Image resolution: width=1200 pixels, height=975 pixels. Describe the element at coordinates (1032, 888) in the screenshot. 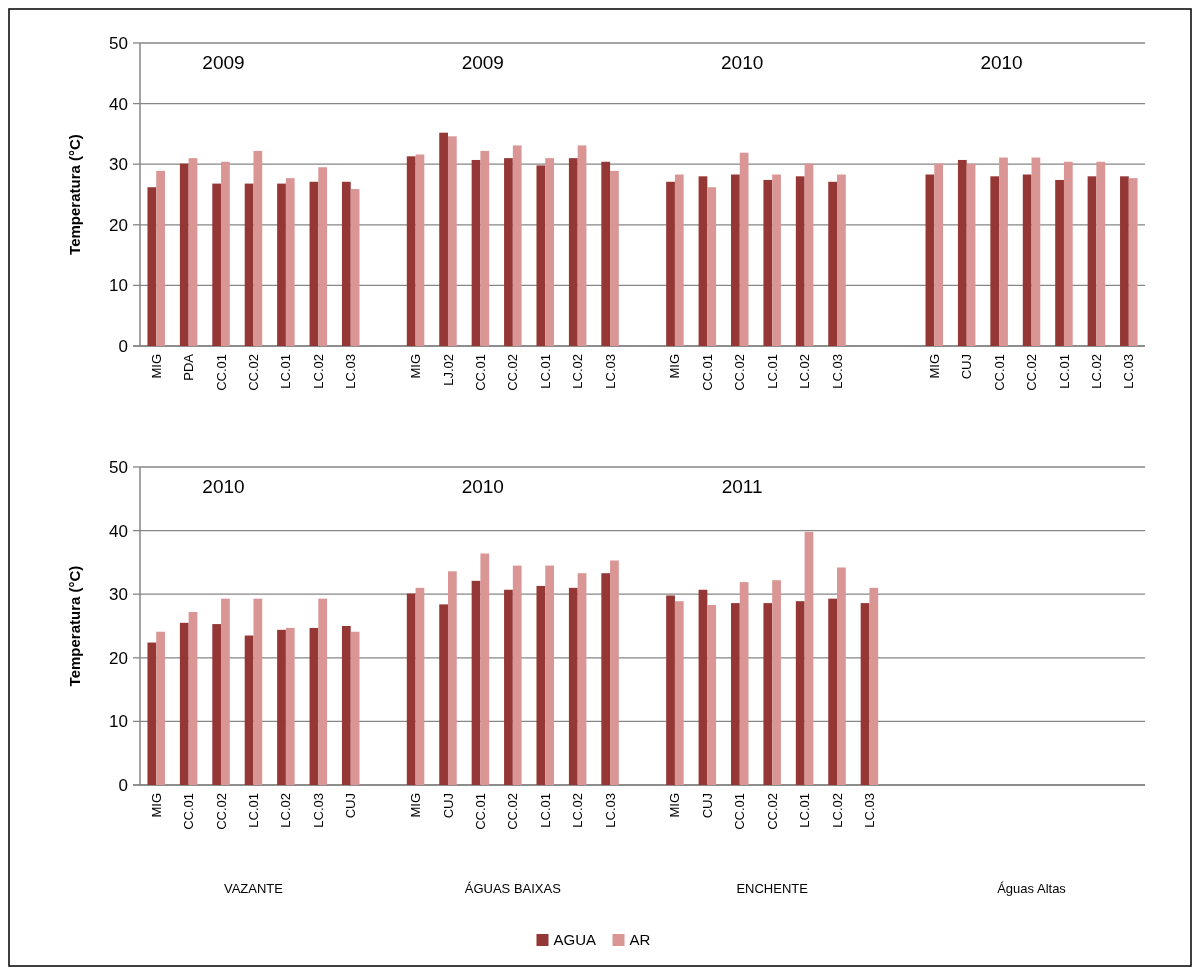

I see `text: Águas Altas` at that location.